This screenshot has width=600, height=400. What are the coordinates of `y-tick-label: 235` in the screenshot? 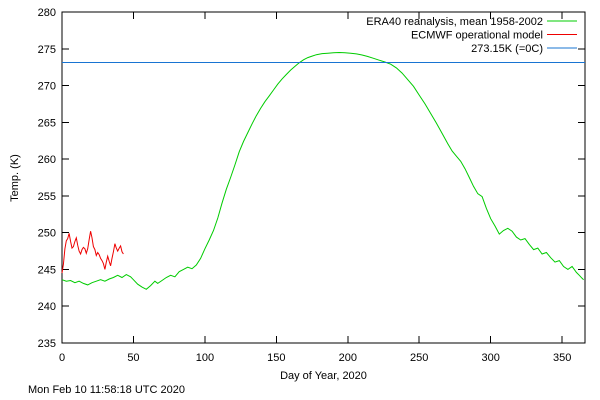 It's located at (47, 344).